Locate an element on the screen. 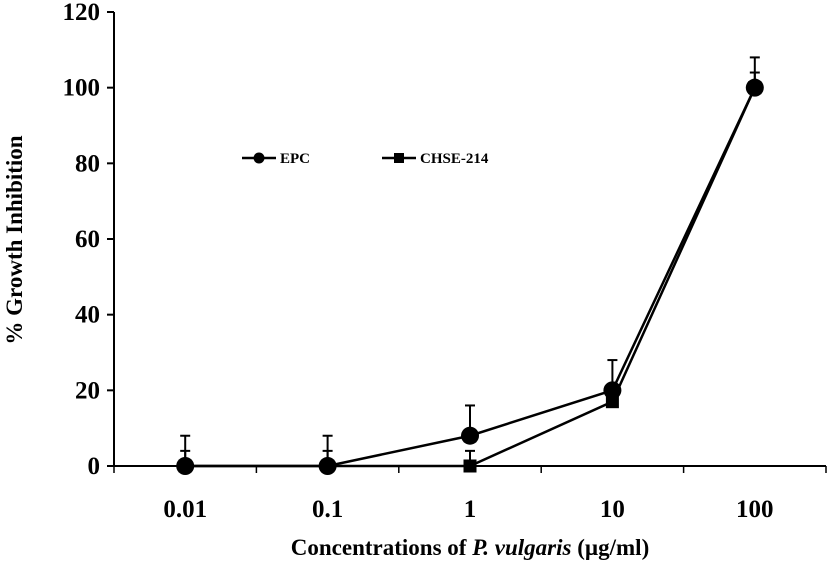  x-tick-label: 0.1 is located at coordinates (327, 509).